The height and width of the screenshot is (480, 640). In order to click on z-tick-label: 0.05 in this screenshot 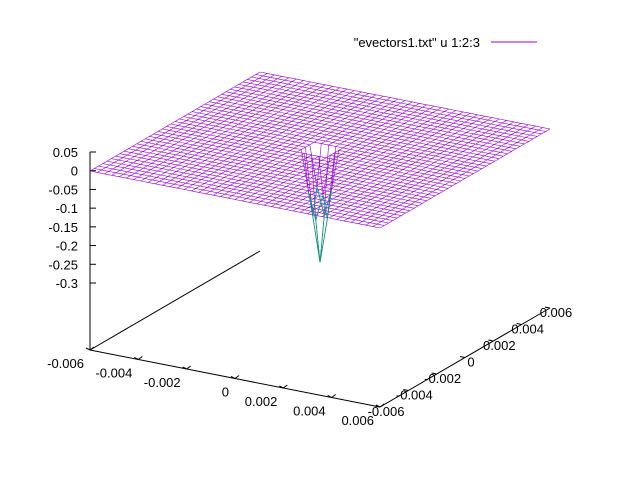, I will do `click(65, 152)`.